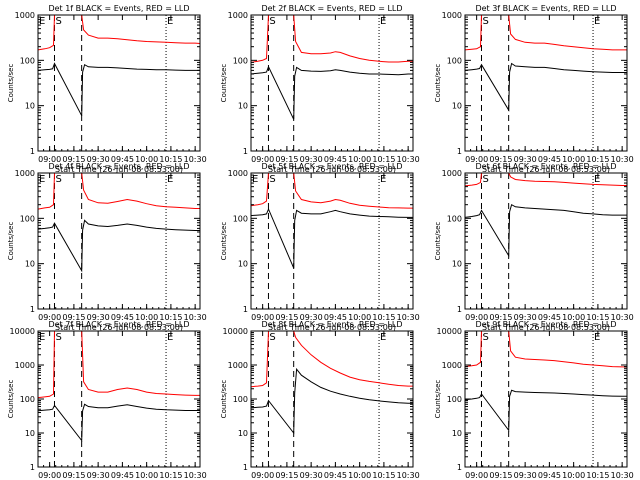 This screenshot has height=480, width=640. I want to click on chart-title: Det 5f BLACK = Events, RED = LLD, so click(331, 166).